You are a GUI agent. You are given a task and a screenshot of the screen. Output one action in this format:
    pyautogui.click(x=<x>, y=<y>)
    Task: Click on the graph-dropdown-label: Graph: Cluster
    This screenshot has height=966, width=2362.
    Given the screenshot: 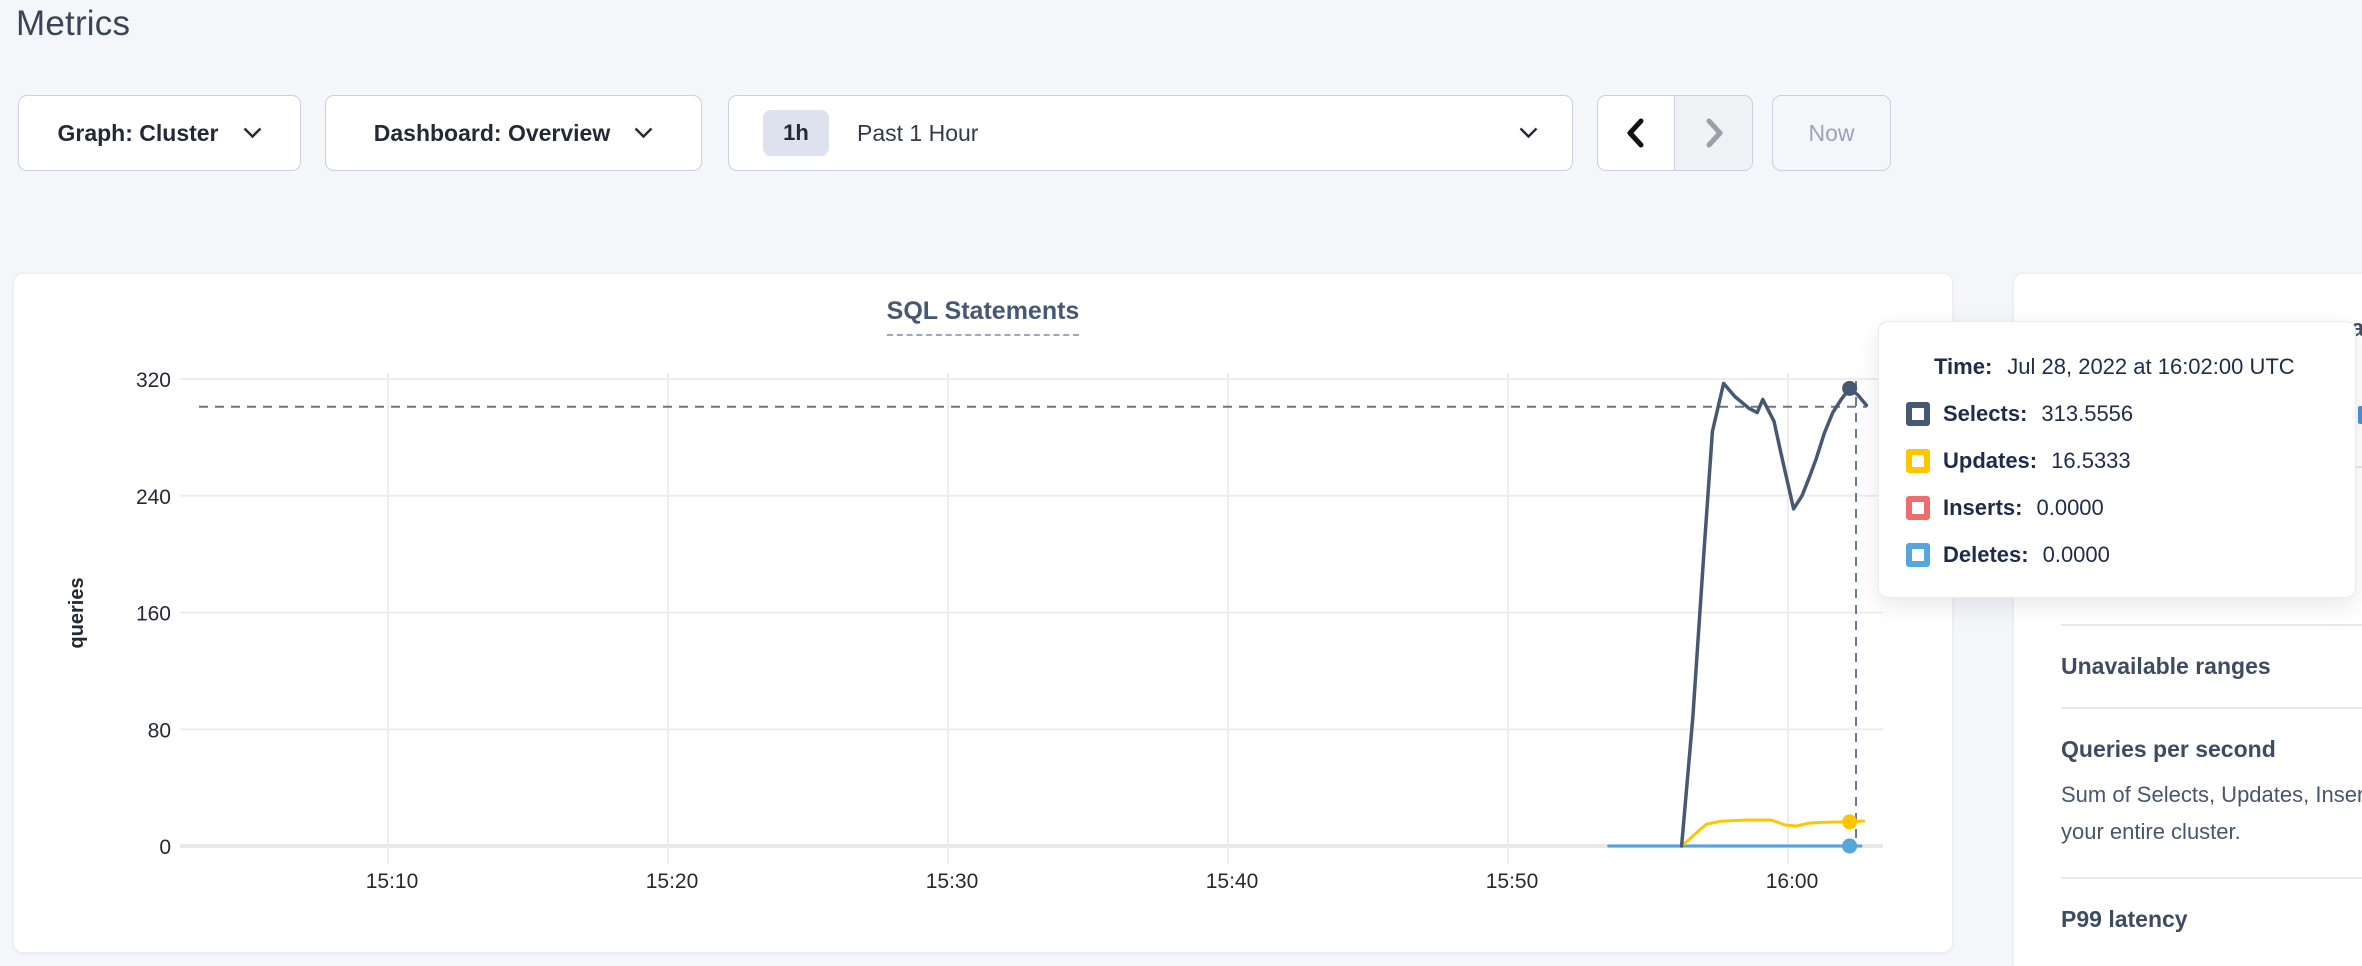 What is the action you would take?
    pyautogui.click(x=138, y=132)
    